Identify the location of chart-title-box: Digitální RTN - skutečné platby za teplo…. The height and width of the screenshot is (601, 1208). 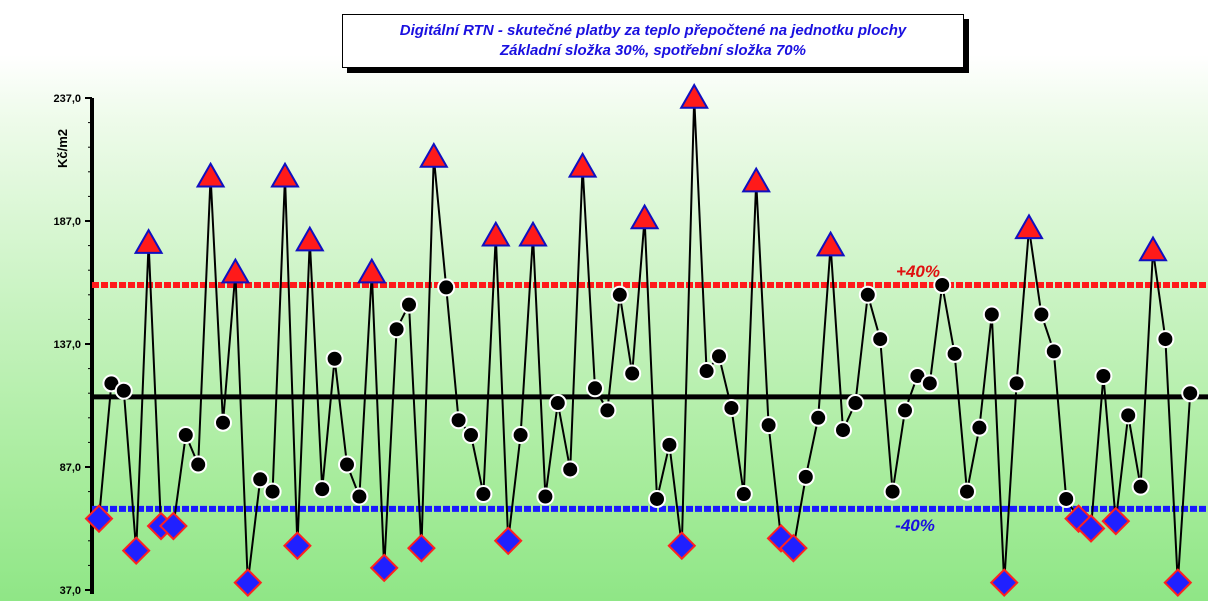
(653, 41).